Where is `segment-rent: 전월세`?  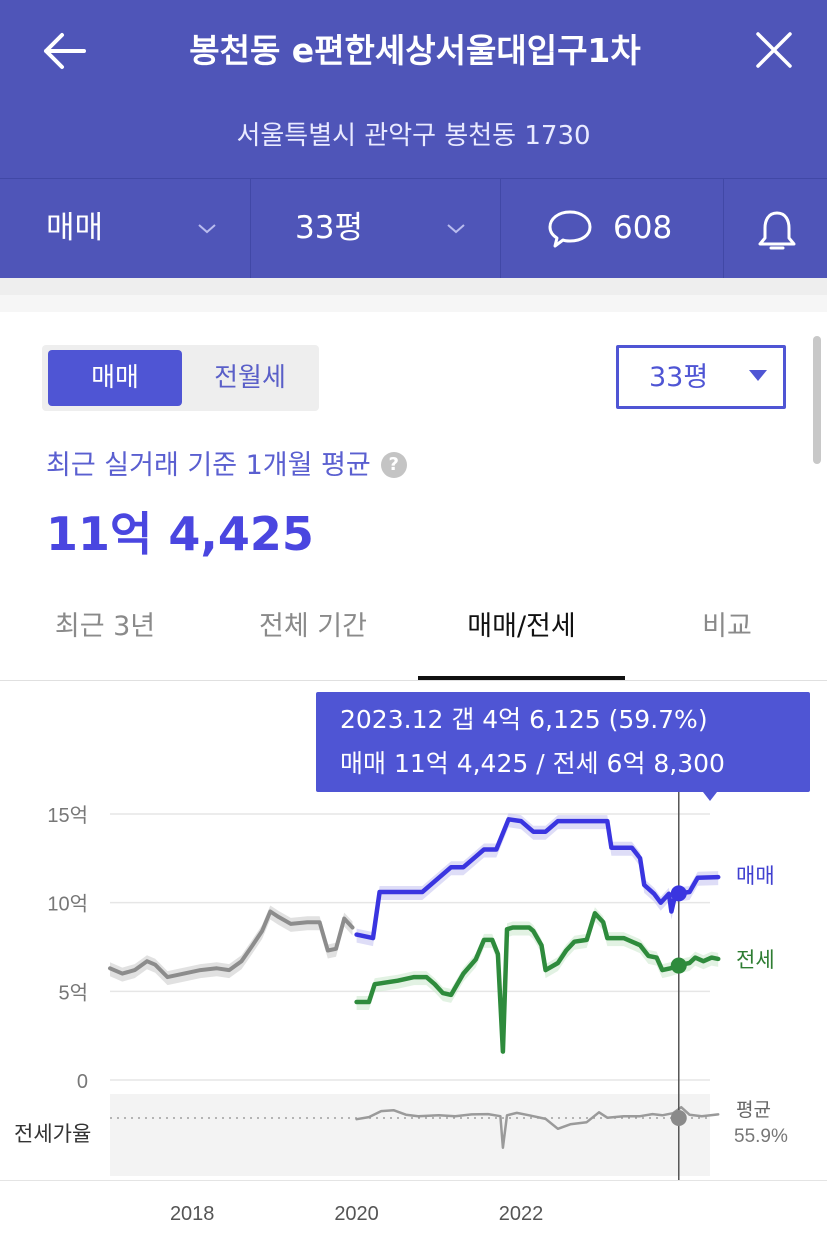 segment-rent: 전월세 is located at coordinates (250, 378).